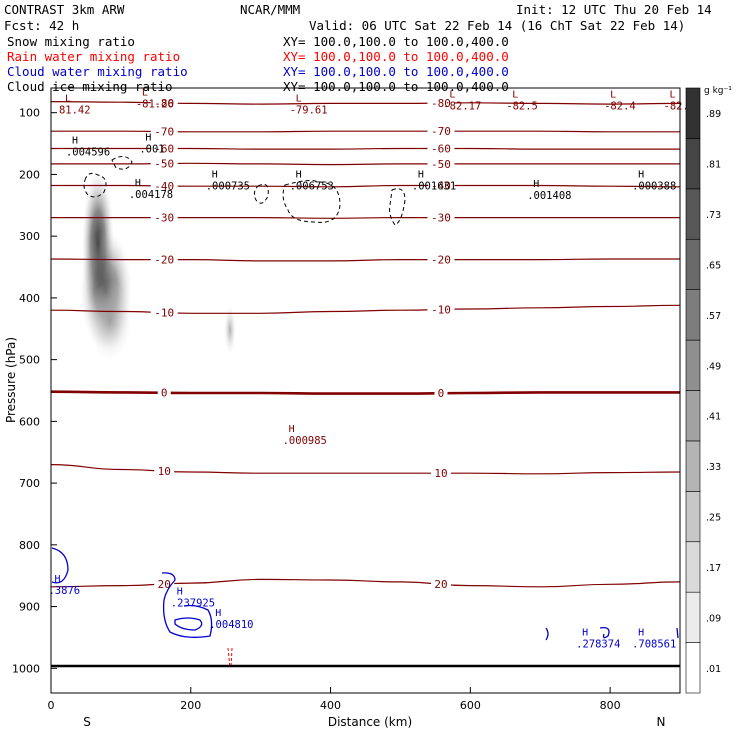 The width and height of the screenshot is (740, 740). Describe the element at coordinates (713, 518) in the screenshot. I see `colorbar-label: .25` at that location.